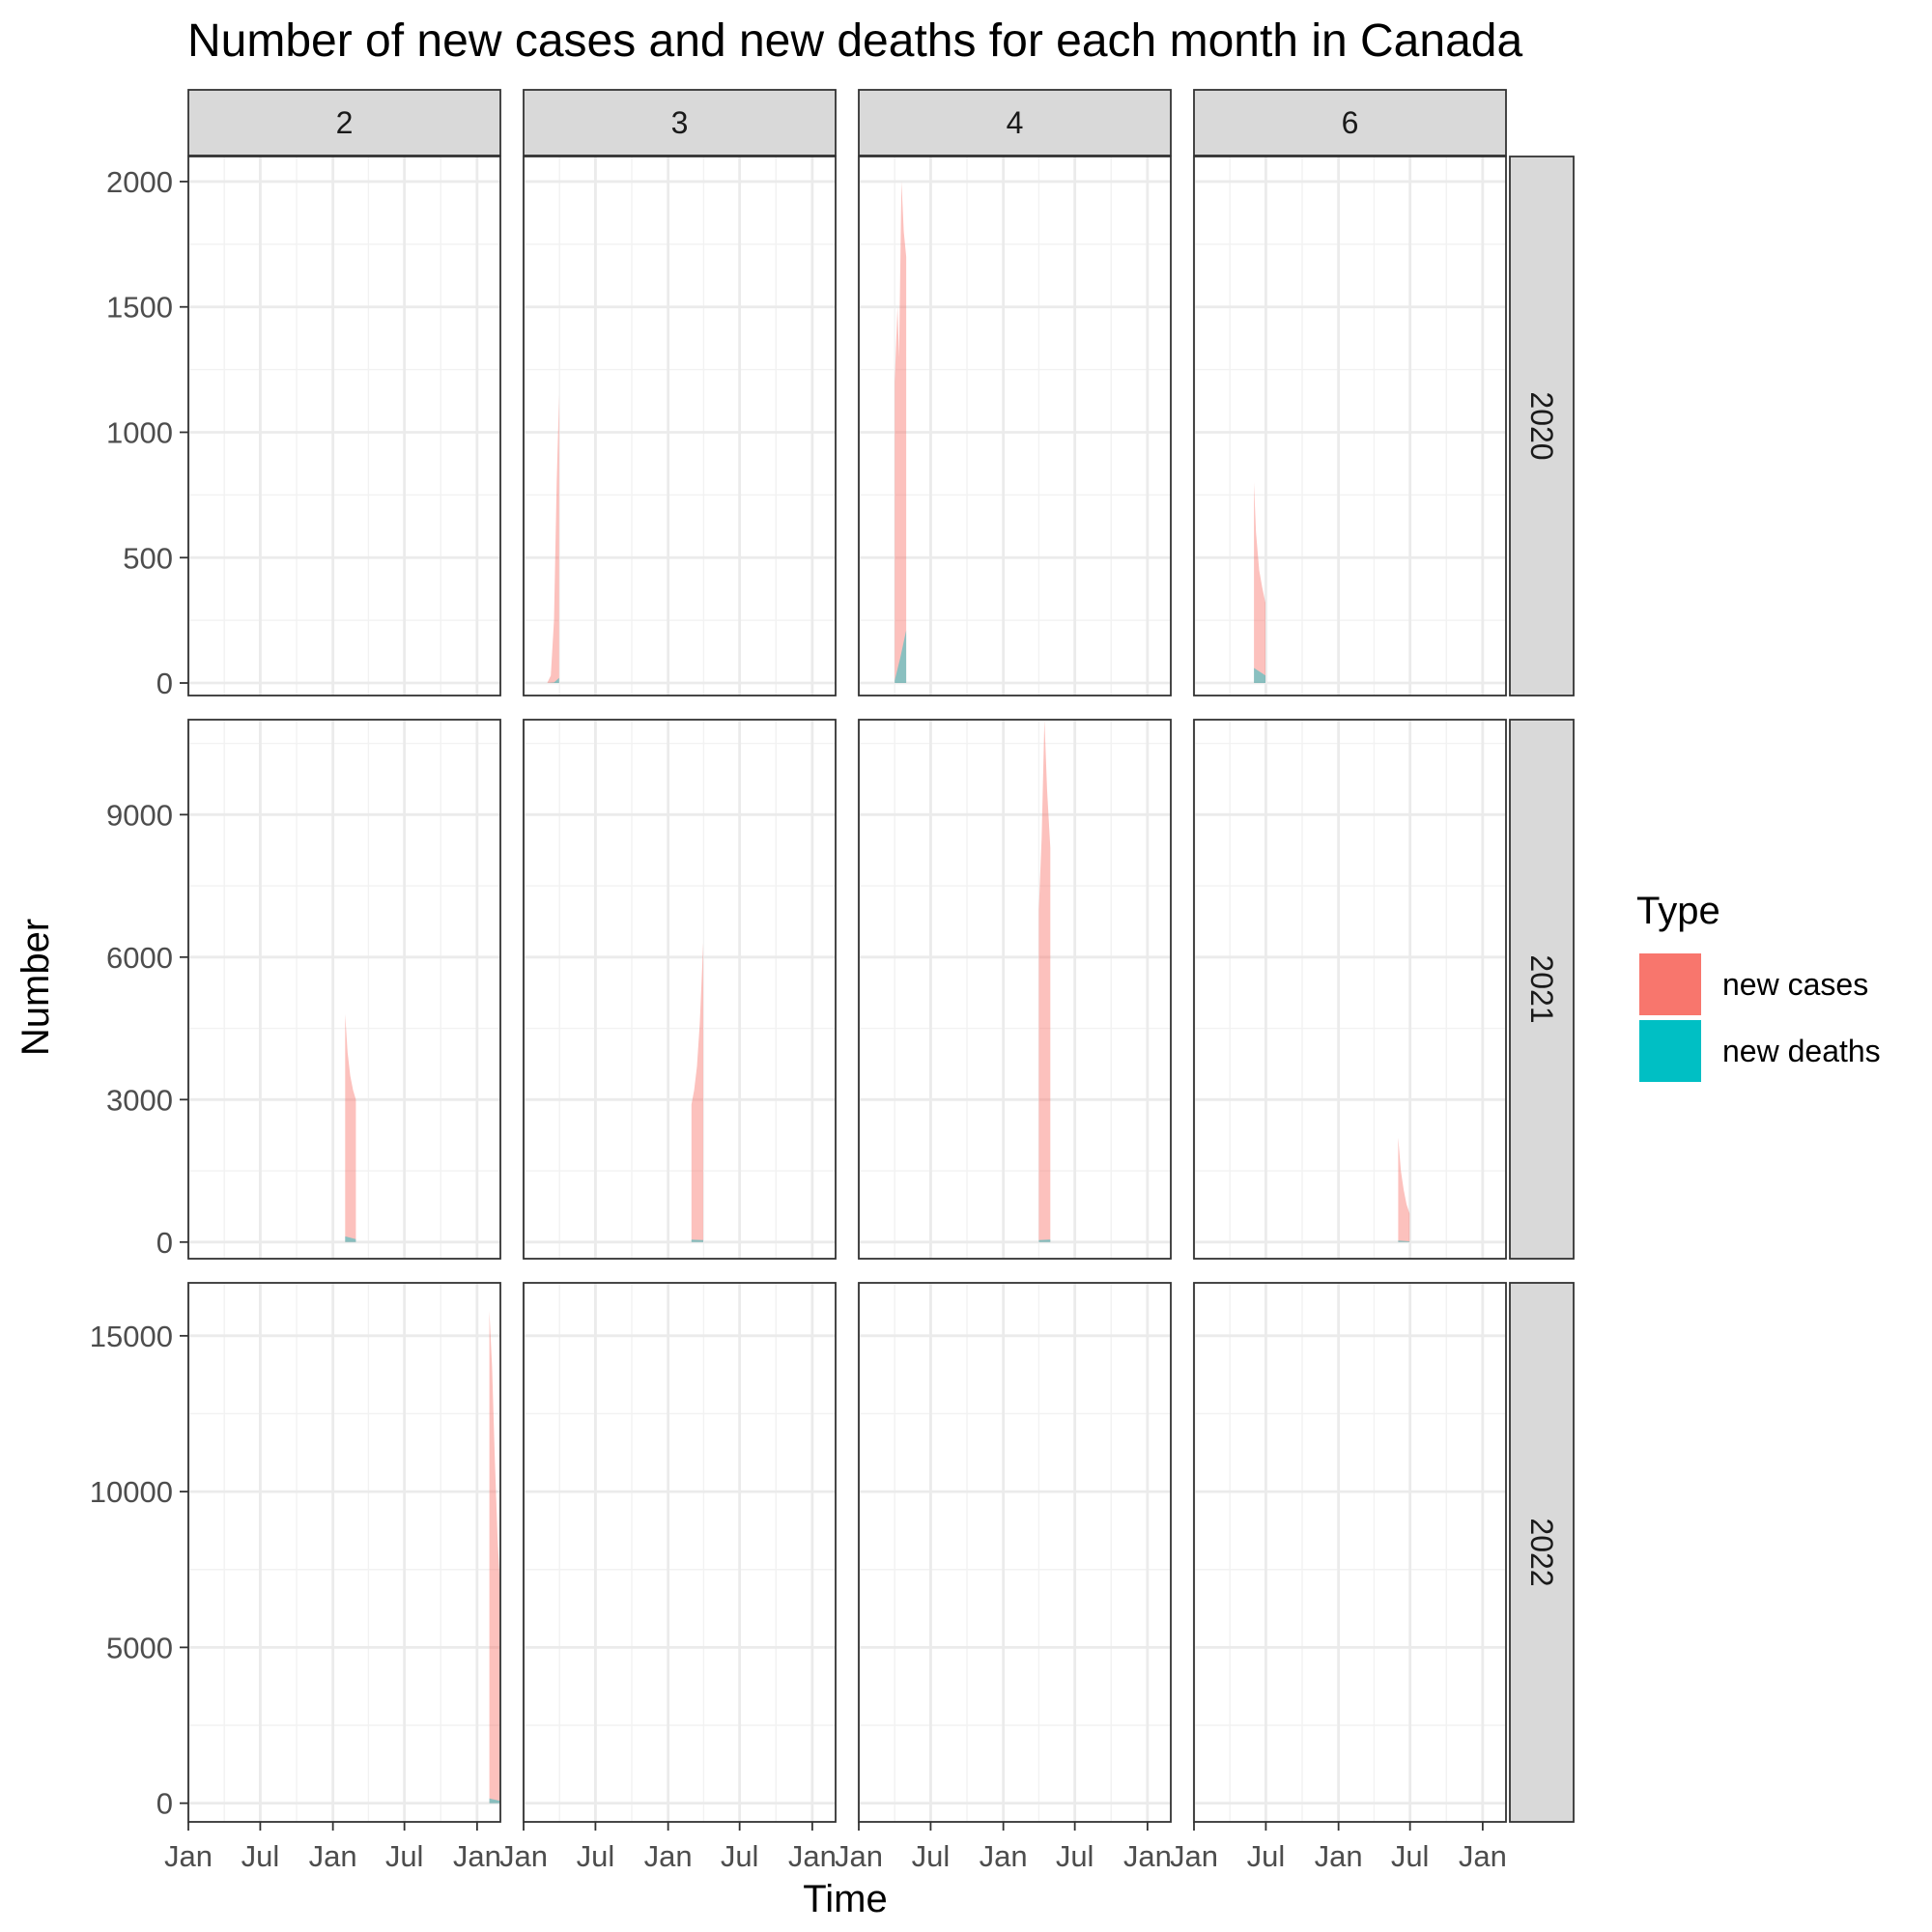  I want to click on row-strip-label: 2022, so click(1541, 1552).